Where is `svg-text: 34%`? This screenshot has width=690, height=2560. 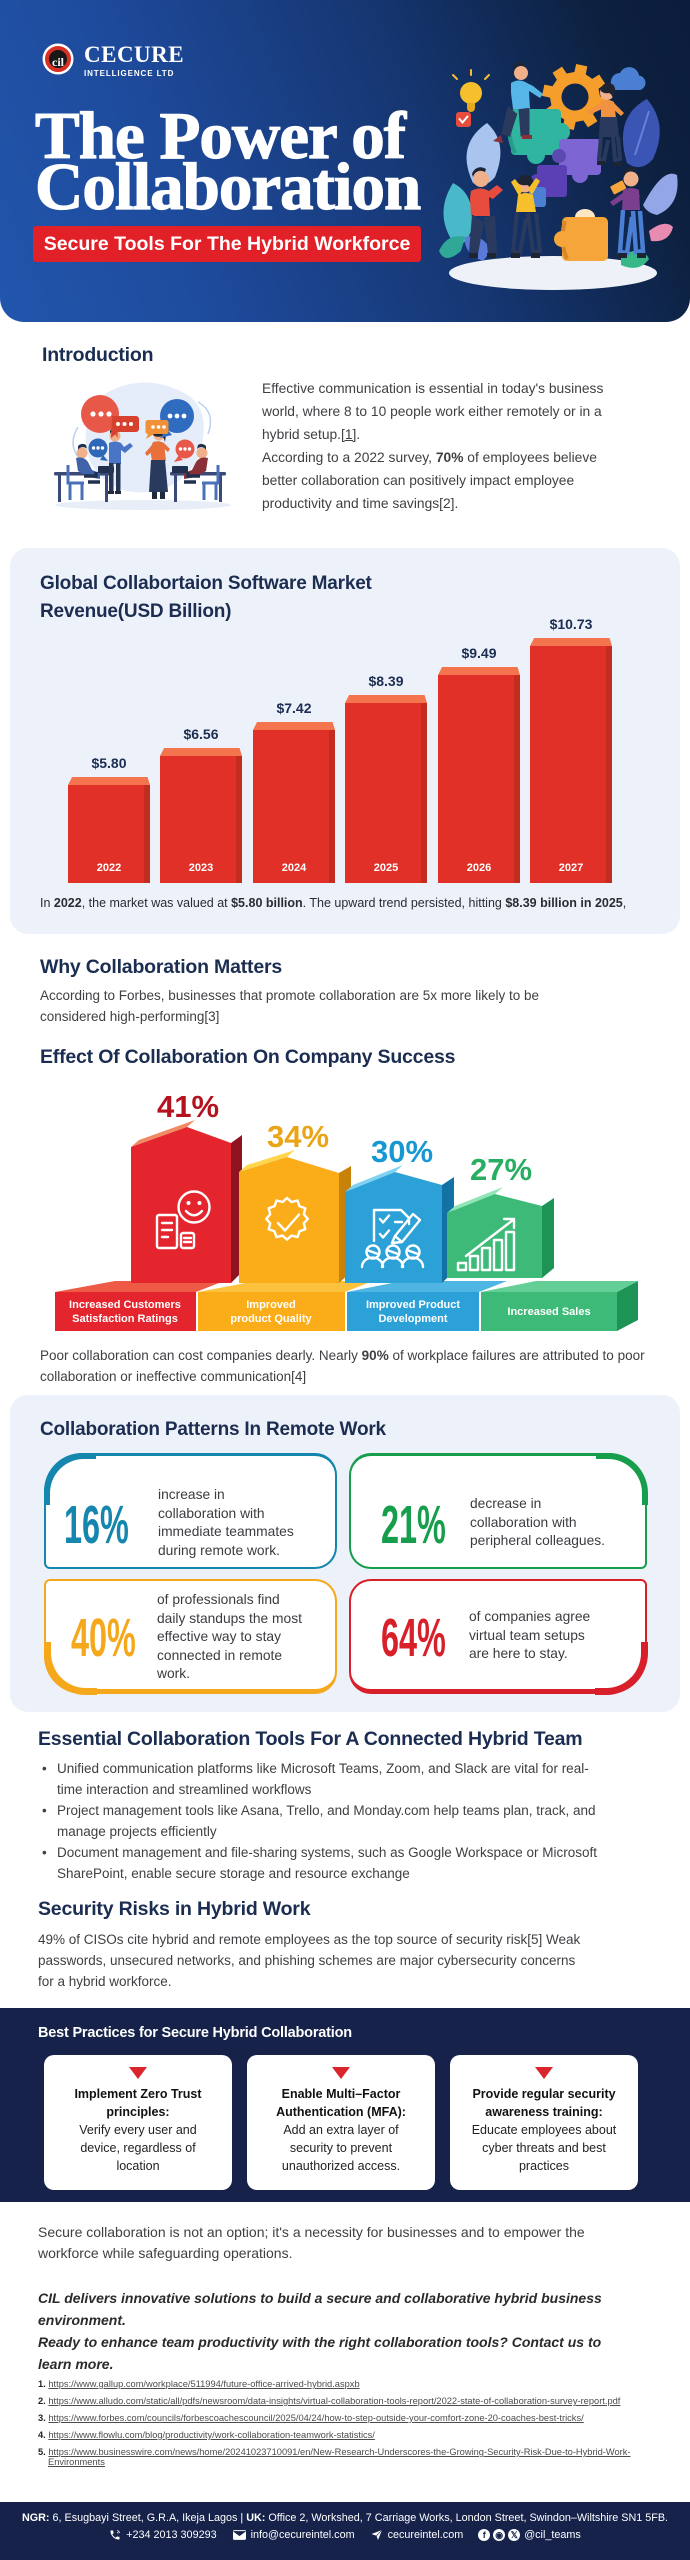 svg-text: 34% is located at coordinates (298, 1136).